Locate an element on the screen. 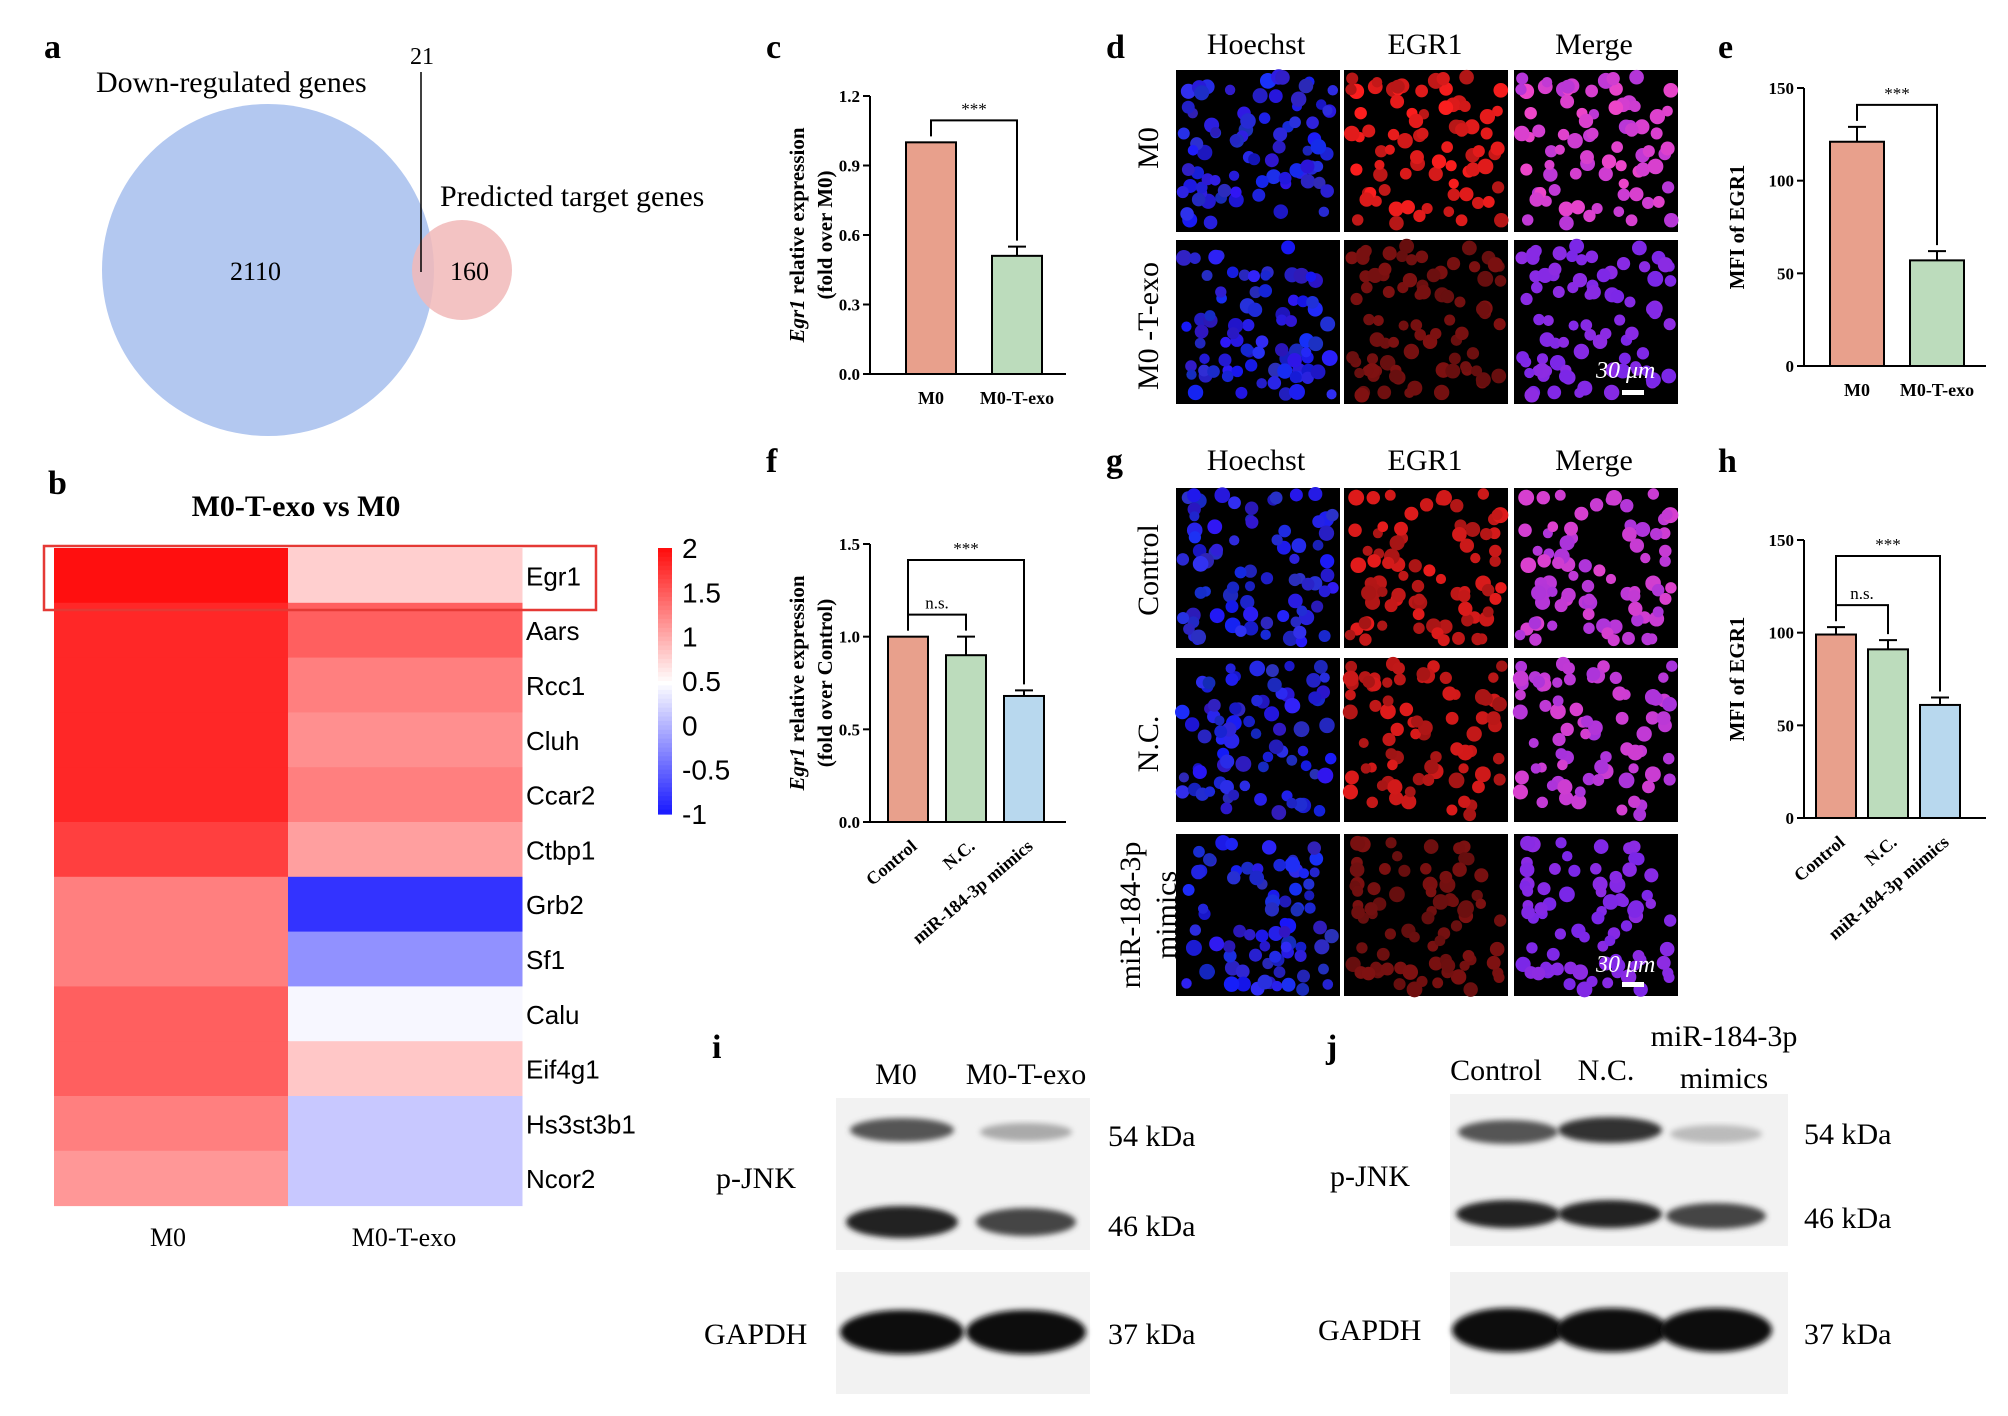  y-axis-label: Egr1 relative expression (fold over M0) is located at coordinates (811, 235).